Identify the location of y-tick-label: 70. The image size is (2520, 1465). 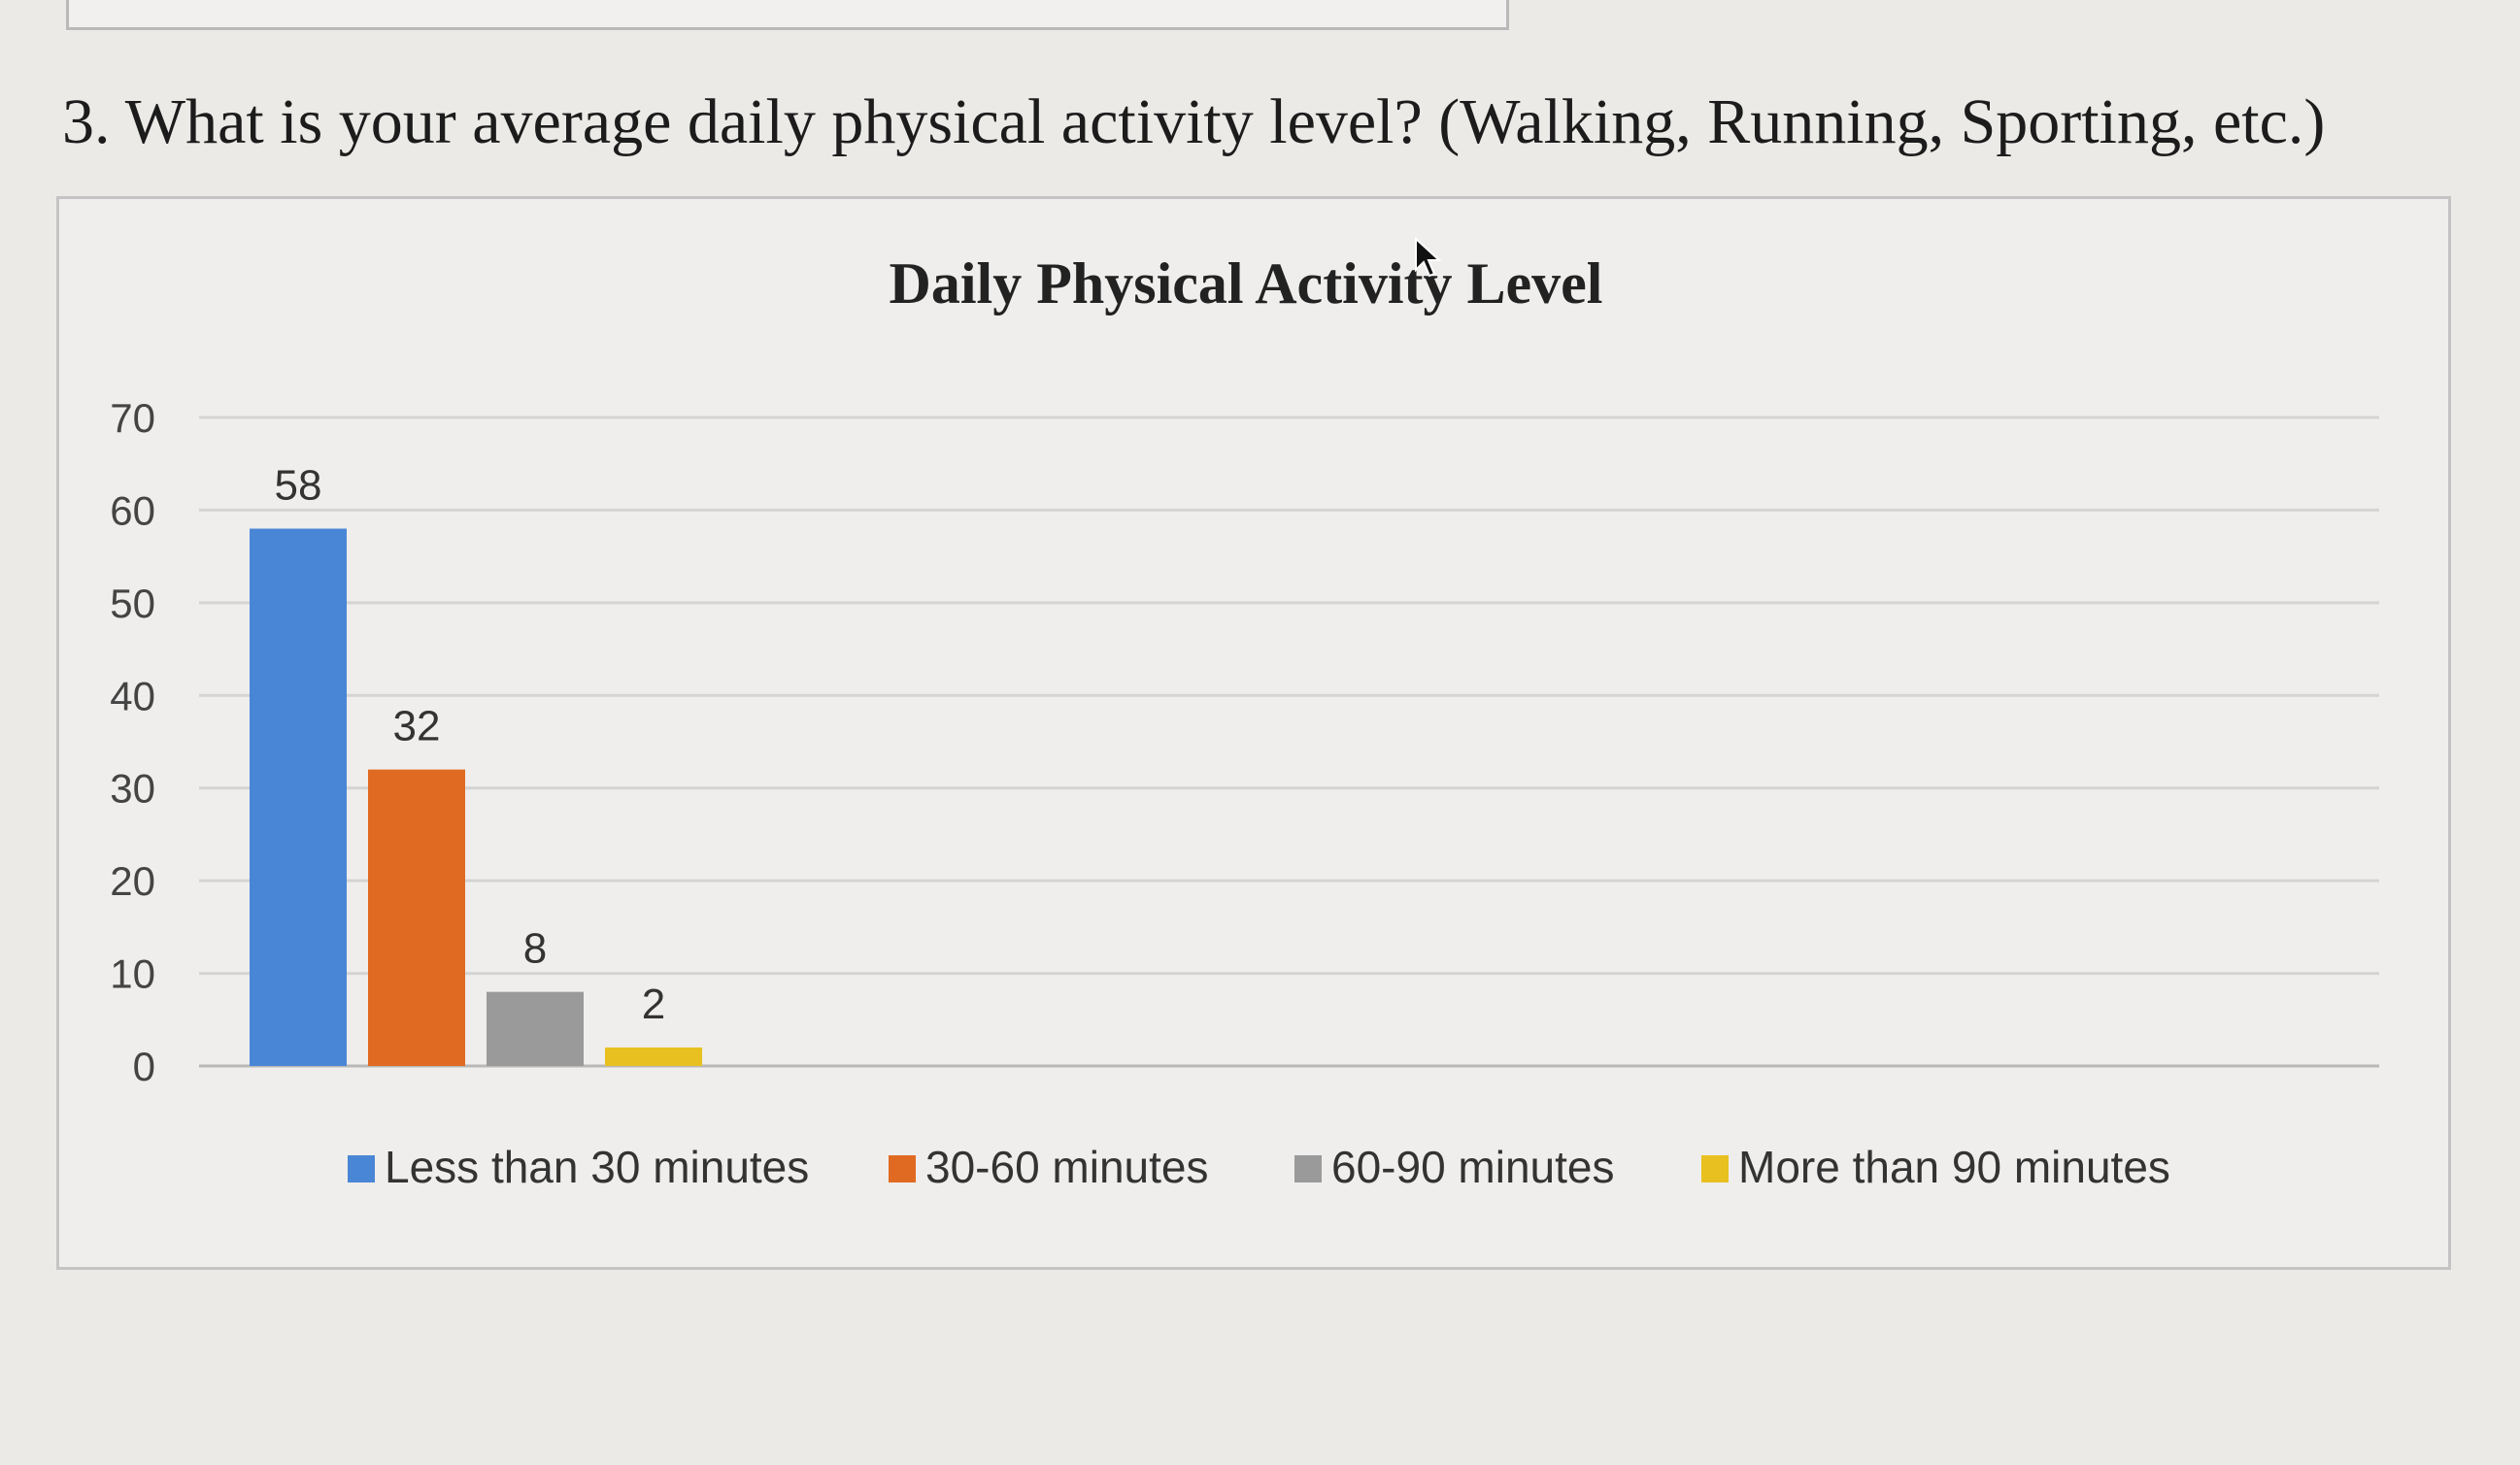
(132, 418).